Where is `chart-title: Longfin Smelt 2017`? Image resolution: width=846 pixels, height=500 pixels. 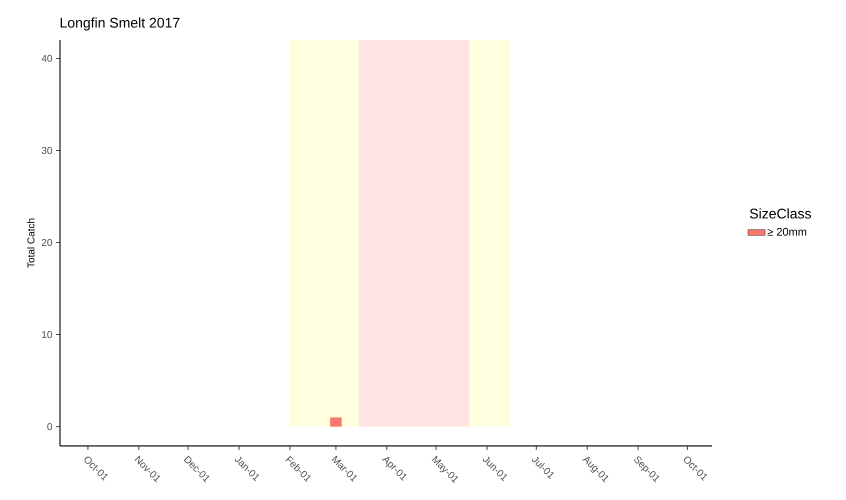
chart-title: Longfin Smelt 2017 is located at coordinates (120, 23).